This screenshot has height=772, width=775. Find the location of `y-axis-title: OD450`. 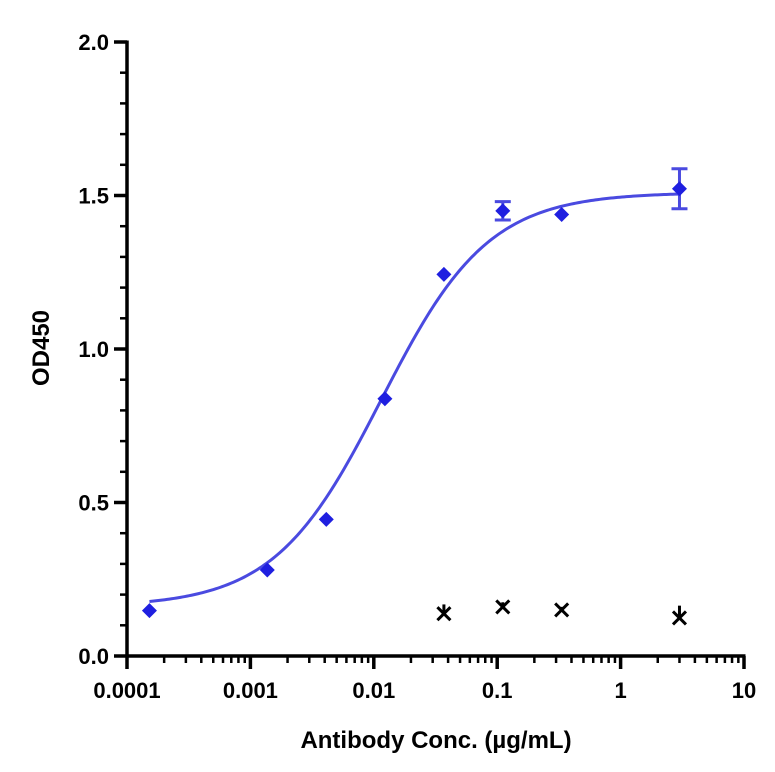

y-axis-title: OD450 is located at coordinates (41, 348).